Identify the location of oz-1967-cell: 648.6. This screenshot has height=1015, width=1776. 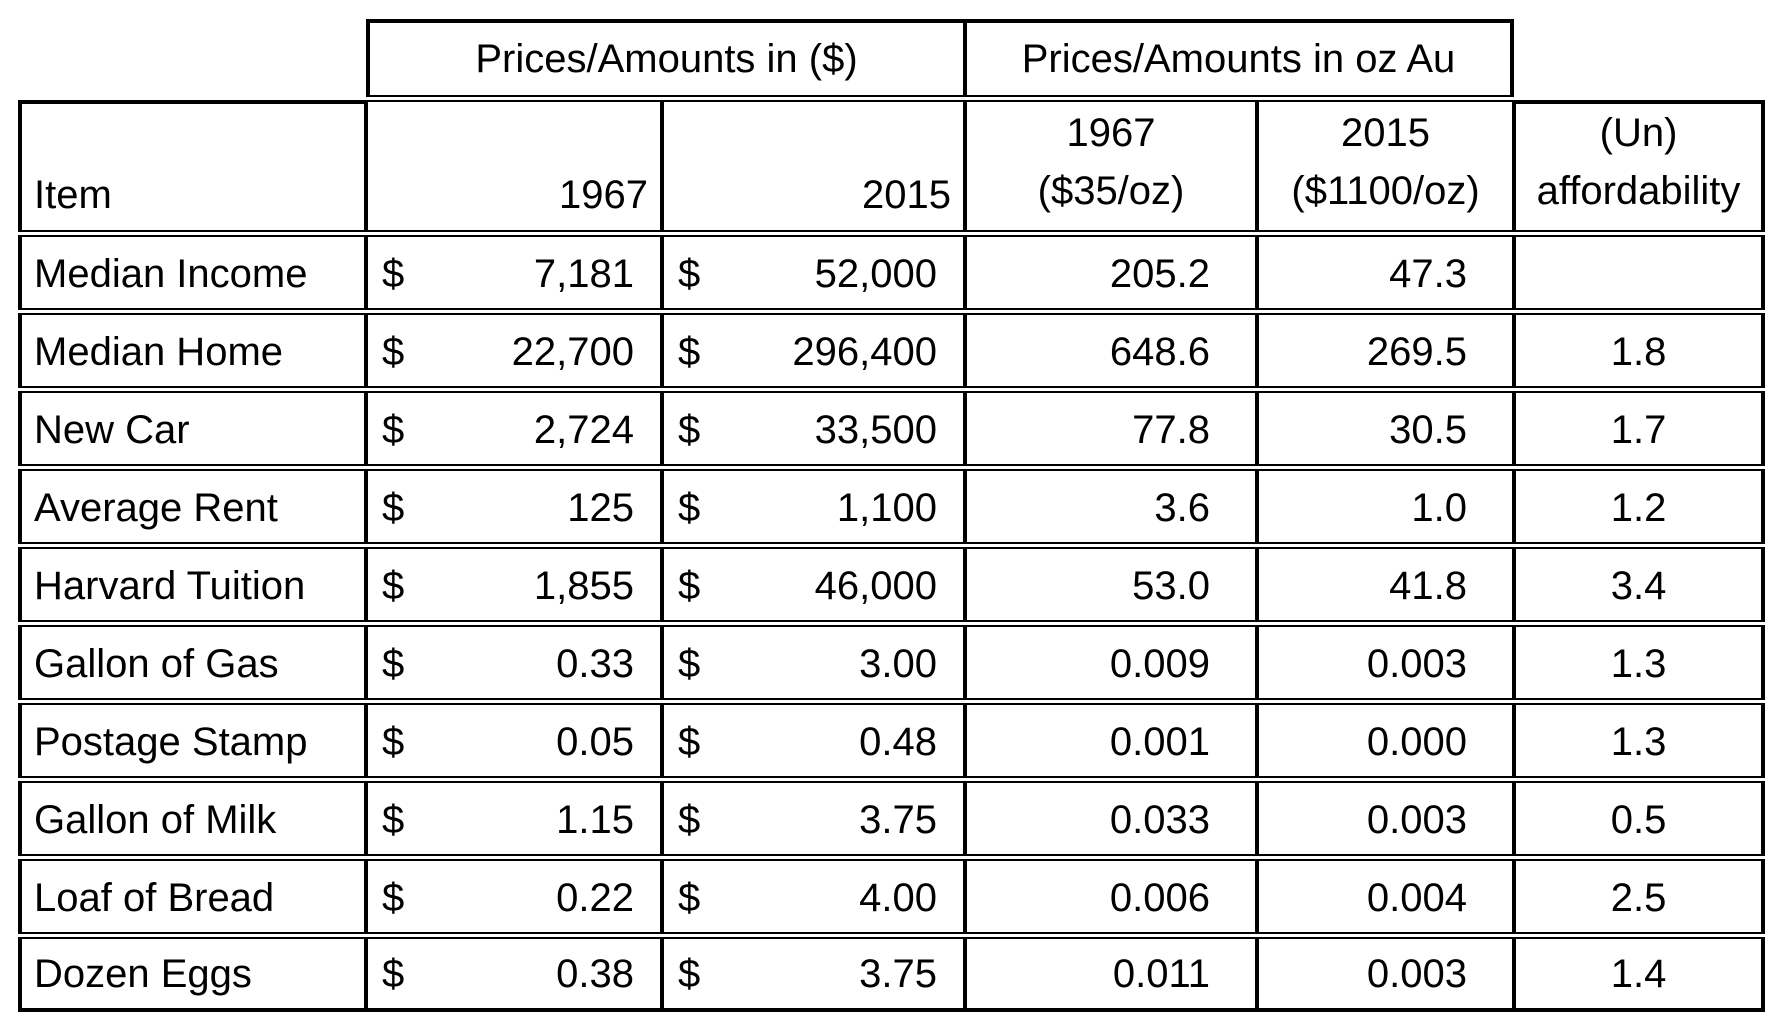
(1111, 350).